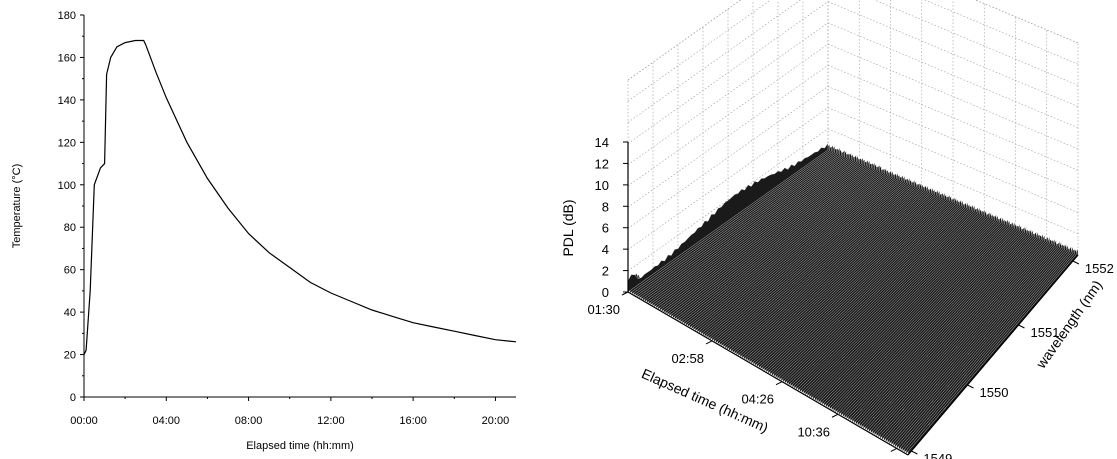  I want to click on x-tick-label: 02:58, so click(687, 358).